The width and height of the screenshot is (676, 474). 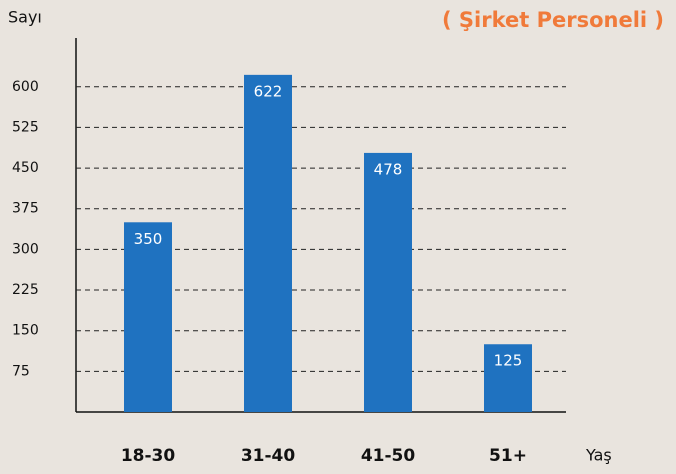 What do you see at coordinates (553, 20) in the screenshot?
I see `chart-title: ( Şirket Personeli )` at bounding box center [553, 20].